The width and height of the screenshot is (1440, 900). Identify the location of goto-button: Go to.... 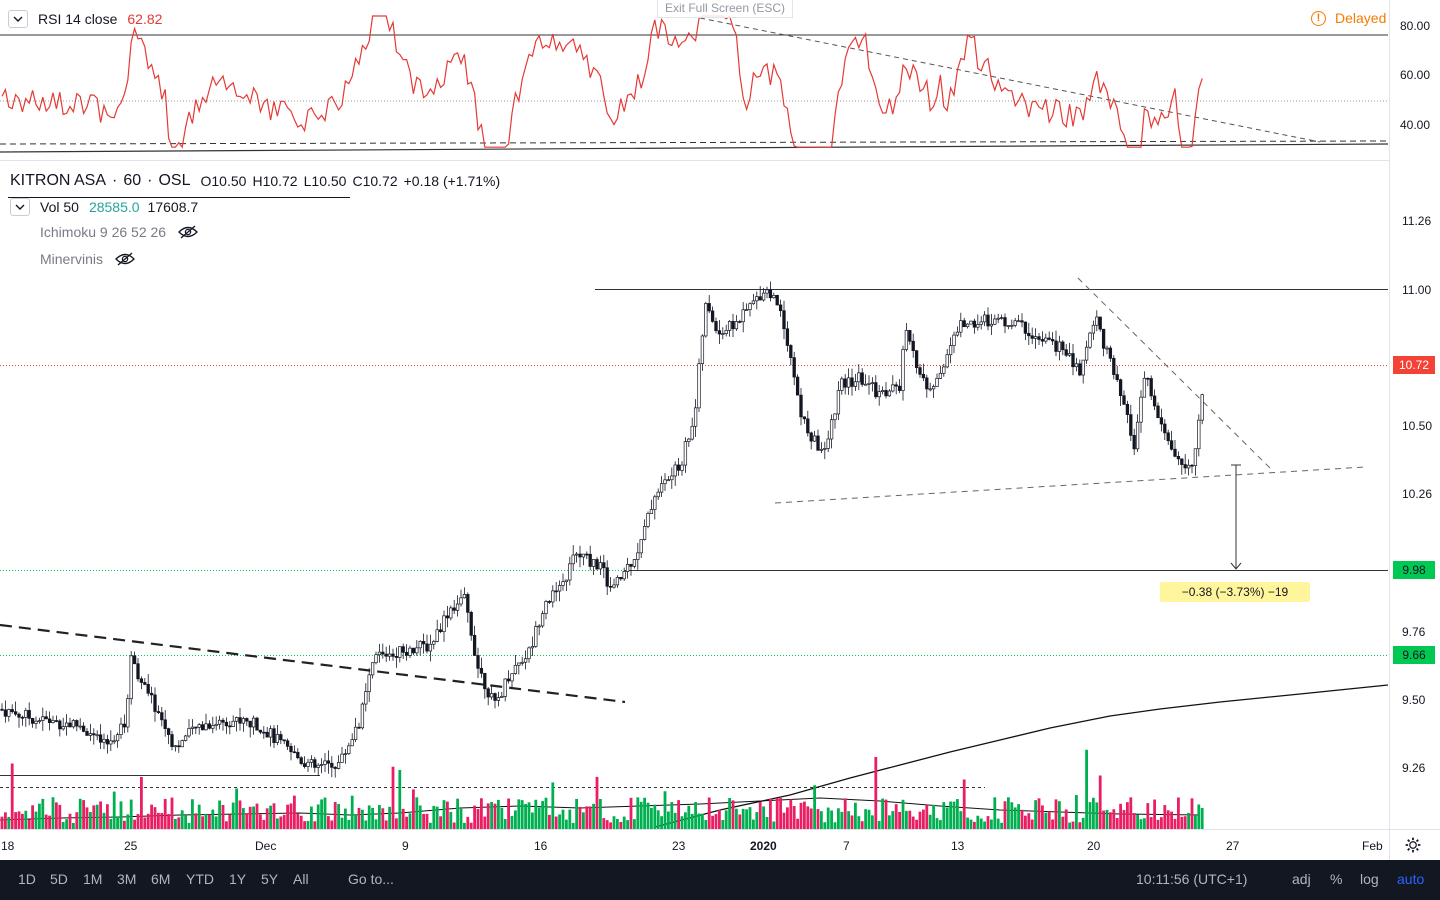
(371, 879).